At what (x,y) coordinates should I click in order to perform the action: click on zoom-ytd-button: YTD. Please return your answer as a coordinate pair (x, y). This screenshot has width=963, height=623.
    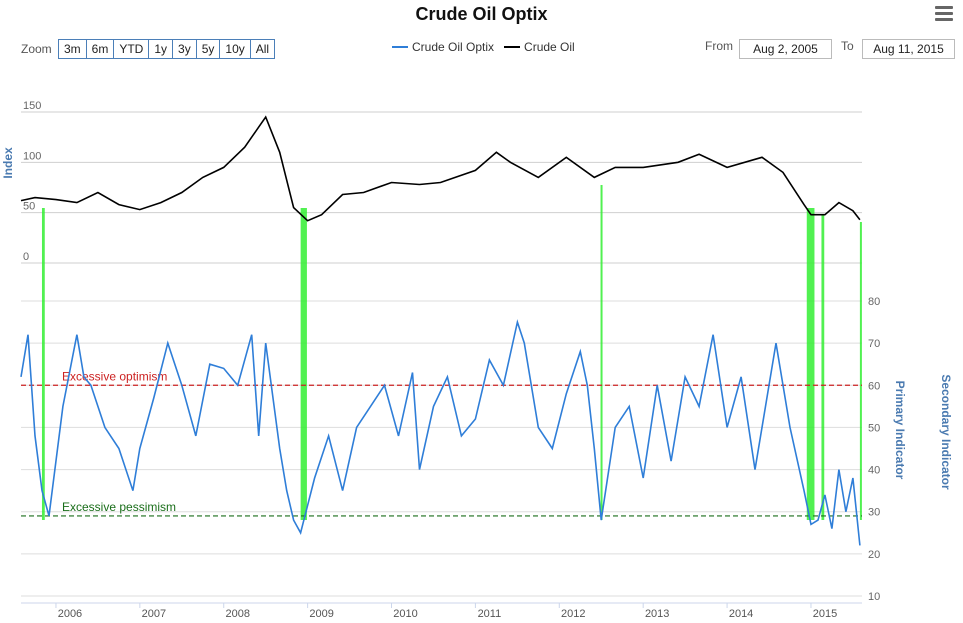
    Looking at the image, I should click on (132, 49).